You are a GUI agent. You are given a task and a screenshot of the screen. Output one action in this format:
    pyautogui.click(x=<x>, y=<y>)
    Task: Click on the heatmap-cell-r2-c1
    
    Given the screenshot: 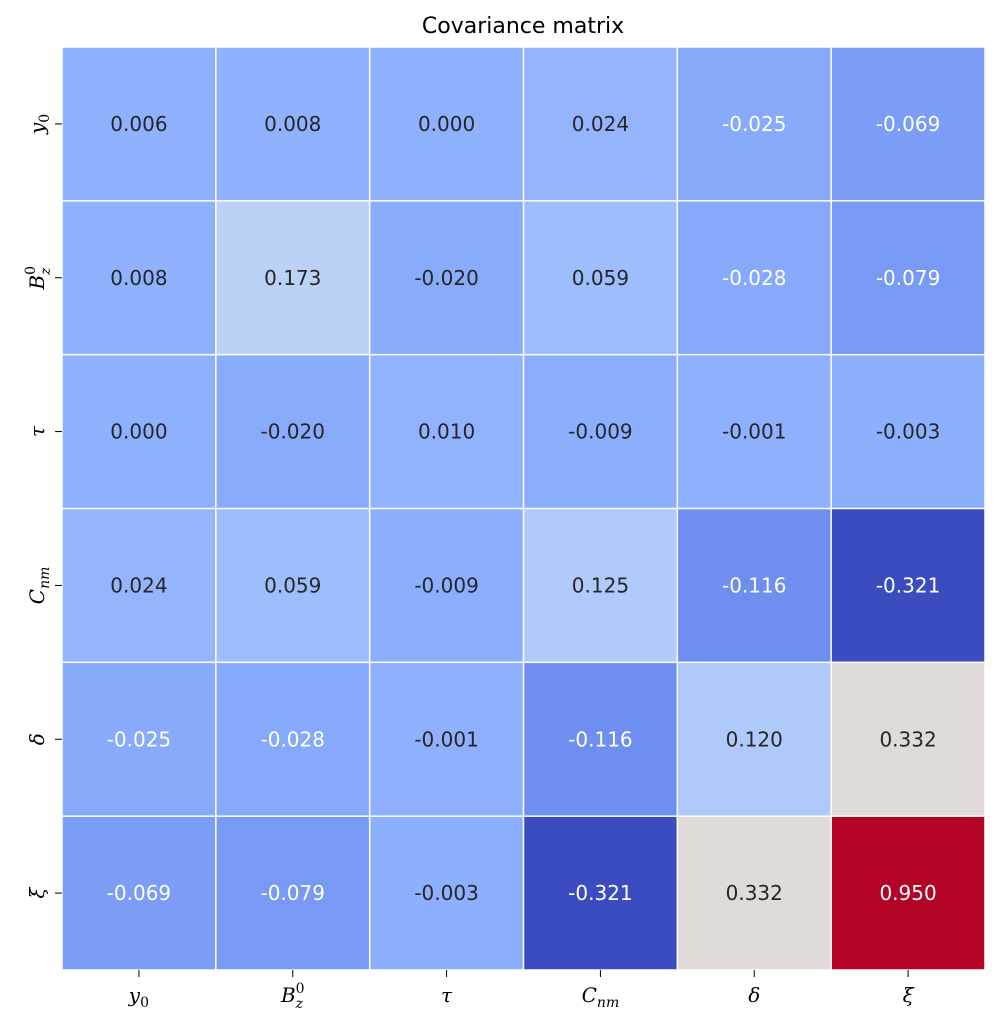 What is the action you would take?
    pyautogui.click(x=292, y=431)
    